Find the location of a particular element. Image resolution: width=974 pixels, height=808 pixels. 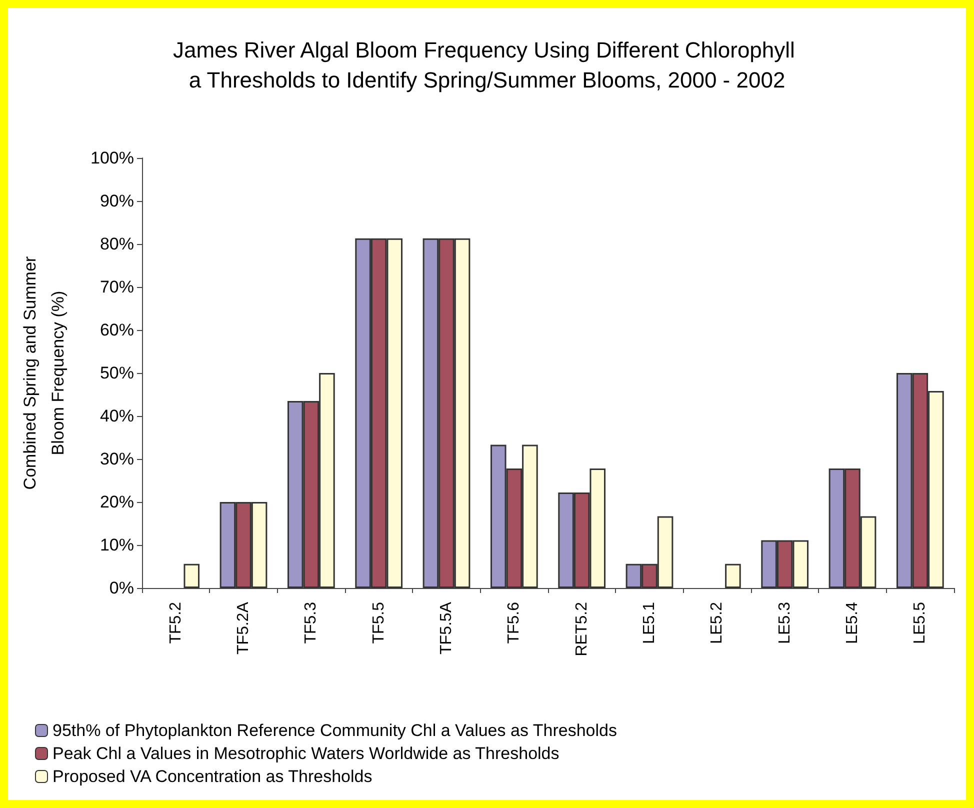

y-tick-label: 60% is located at coordinates (117, 330).